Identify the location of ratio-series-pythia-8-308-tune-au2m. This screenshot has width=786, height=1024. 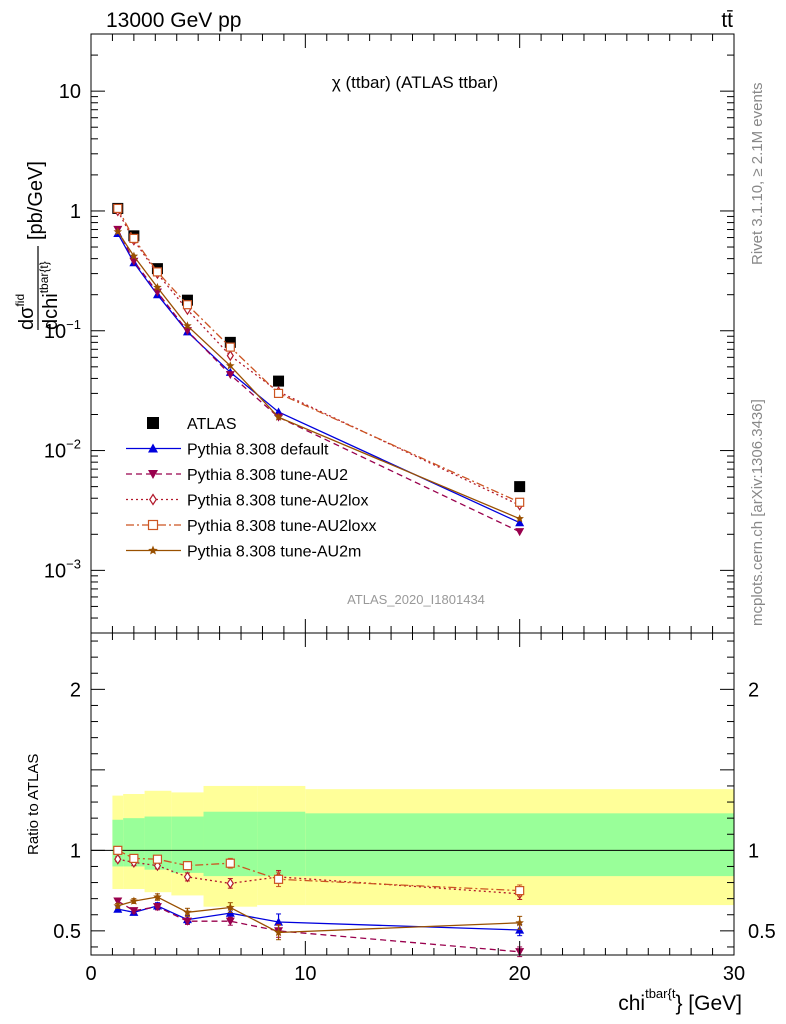
(318, 916).